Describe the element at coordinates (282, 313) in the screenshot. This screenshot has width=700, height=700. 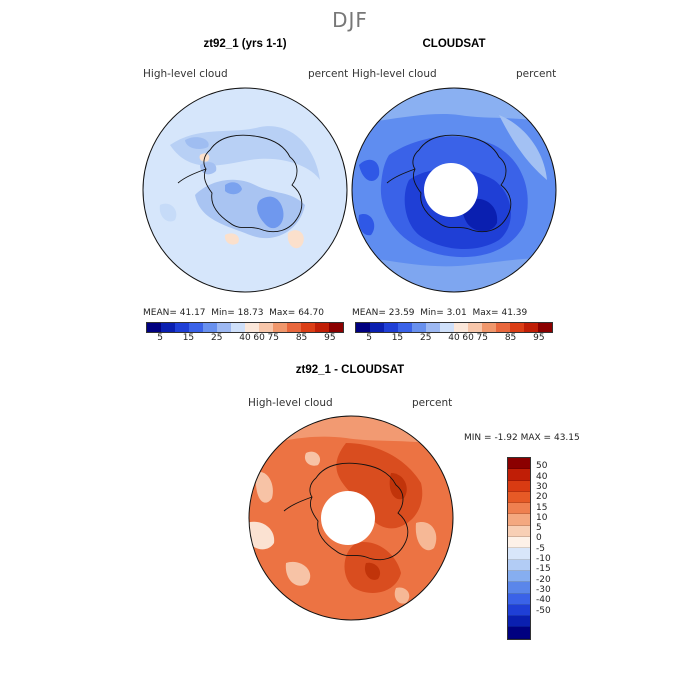
I see `left-max-label: Max=` at that location.